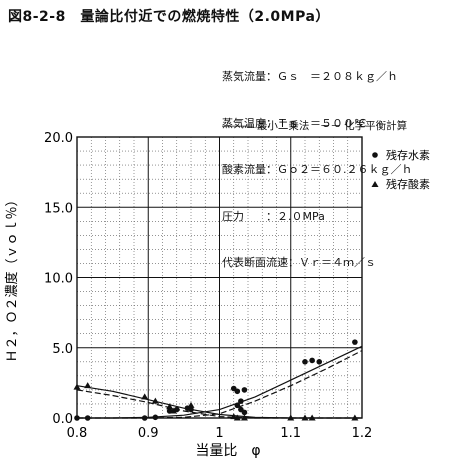  Describe the element at coordinates (219, 404) in the screenshot. I see `equilibrium-curve-o2` at that location.